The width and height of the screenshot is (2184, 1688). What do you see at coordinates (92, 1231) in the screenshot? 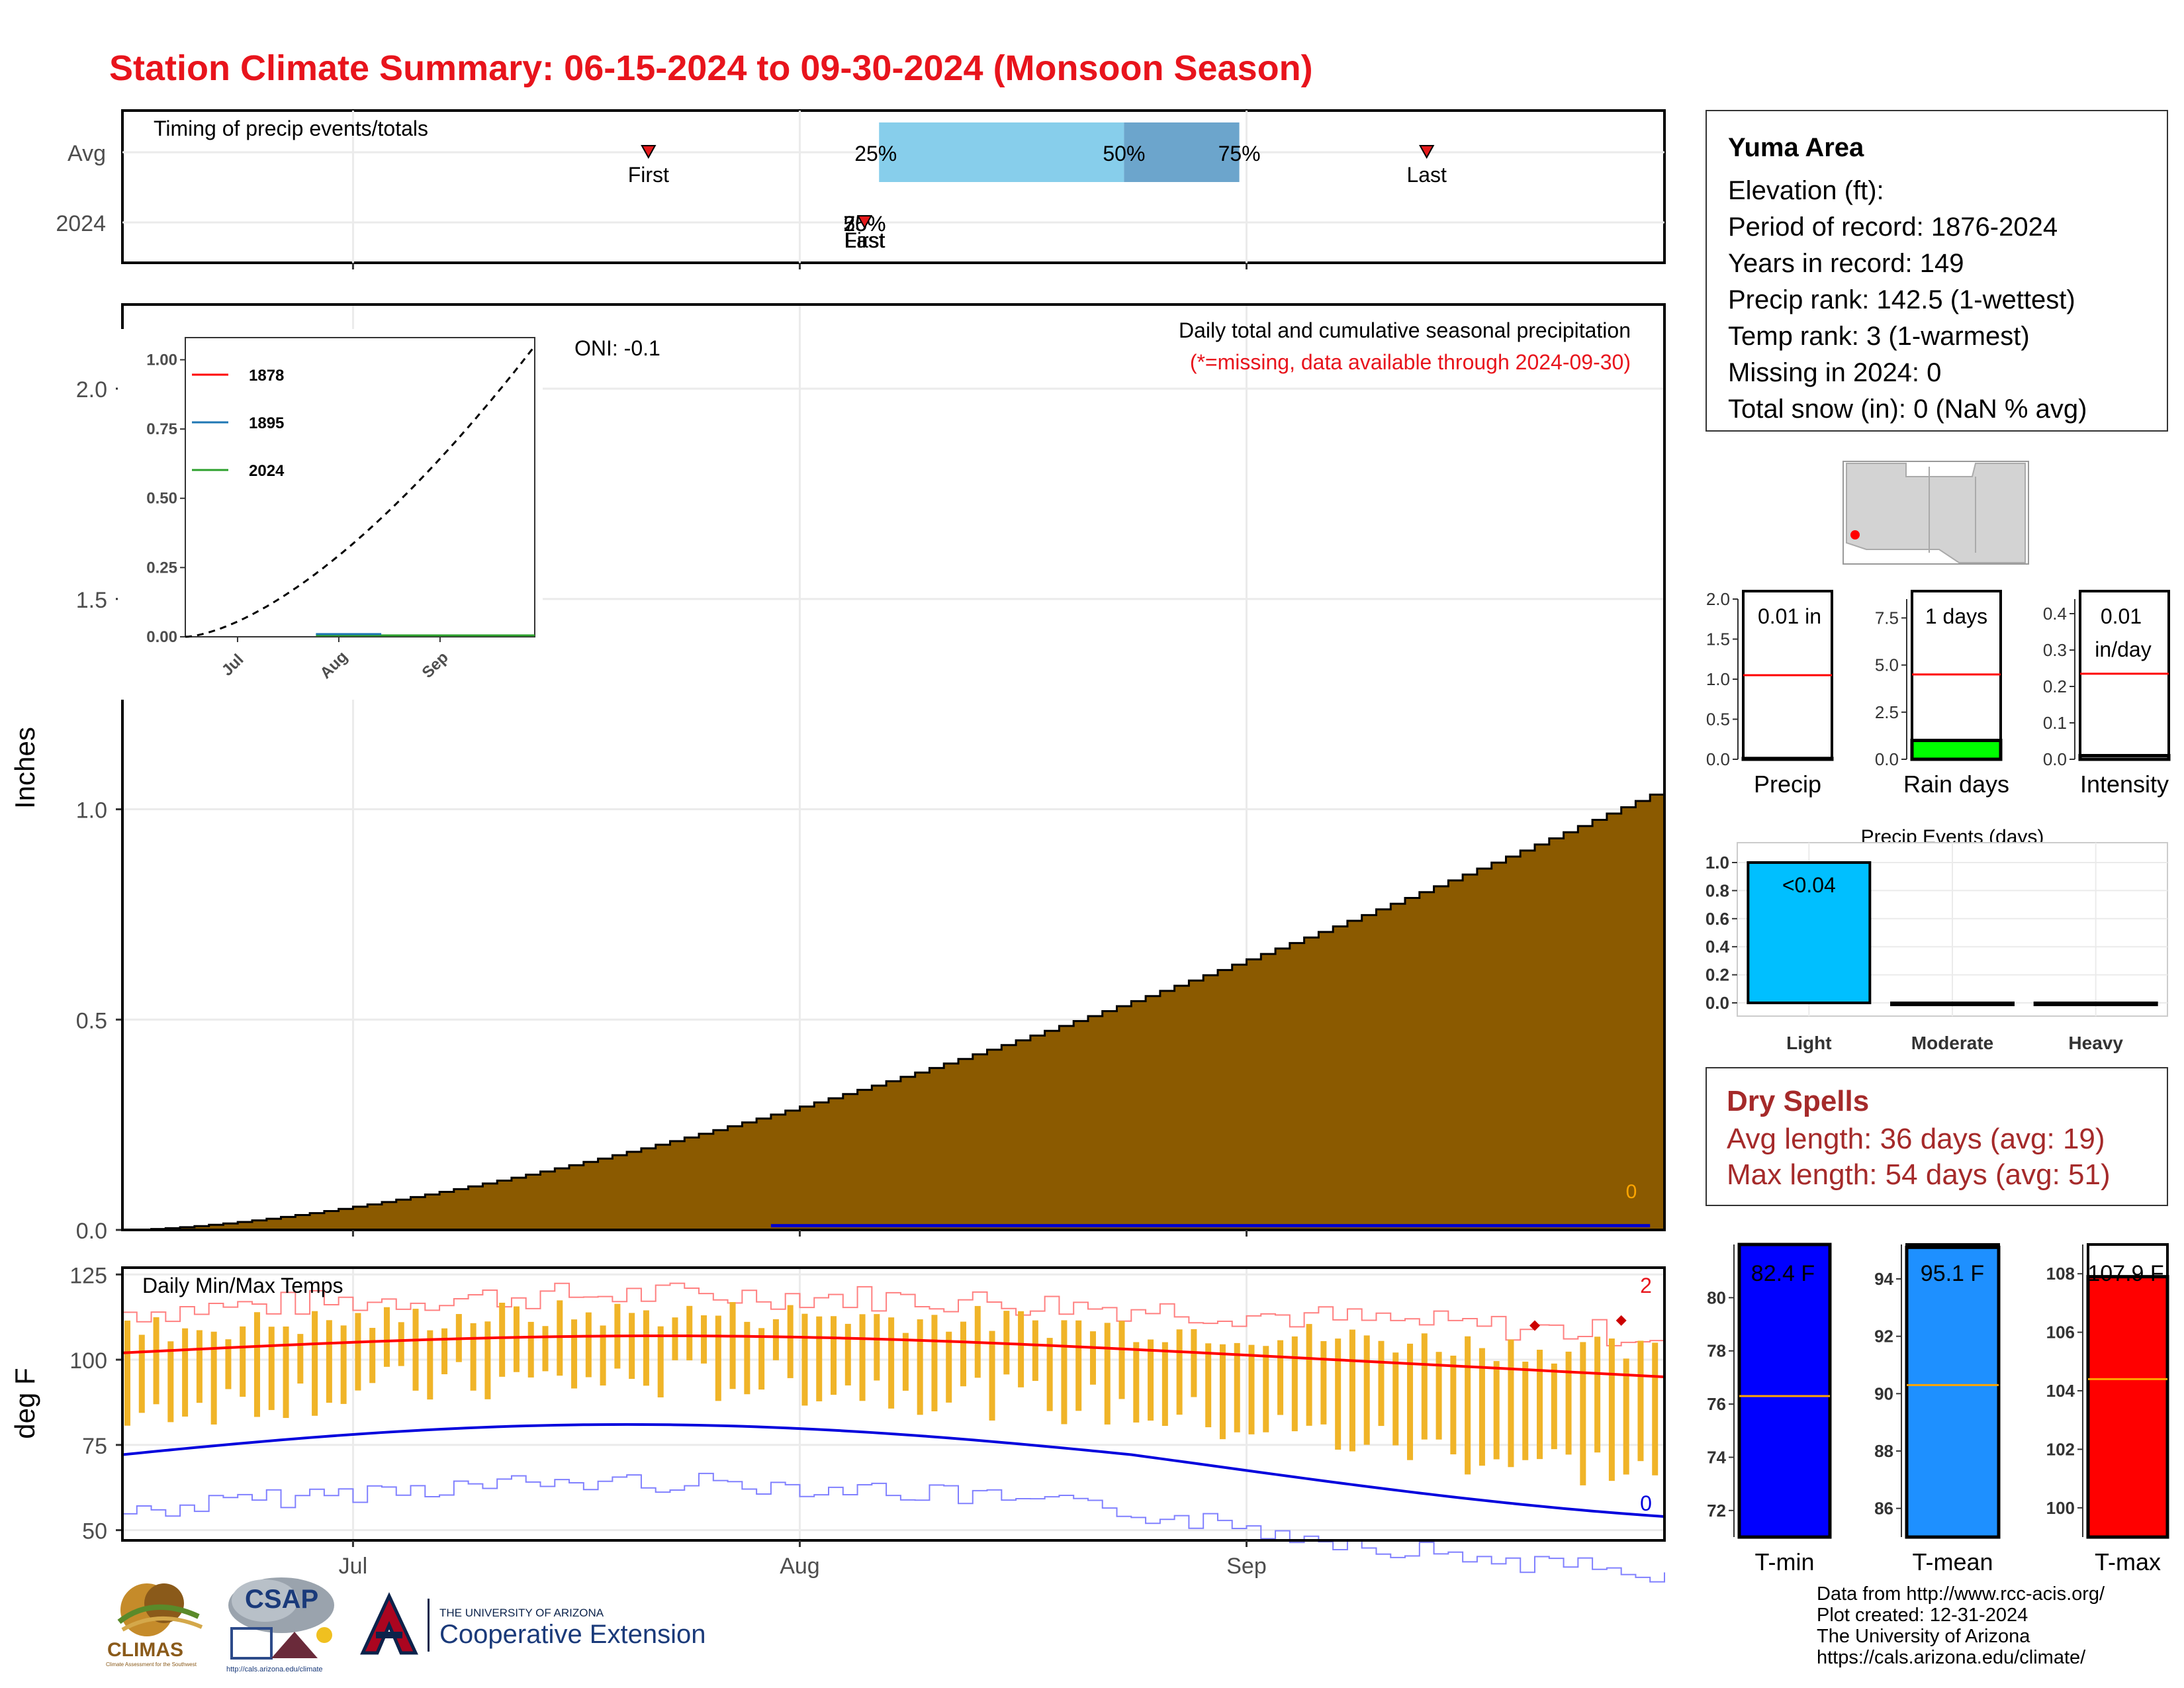
I see `precip-ytick-label: 0.0` at bounding box center [92, 1231].